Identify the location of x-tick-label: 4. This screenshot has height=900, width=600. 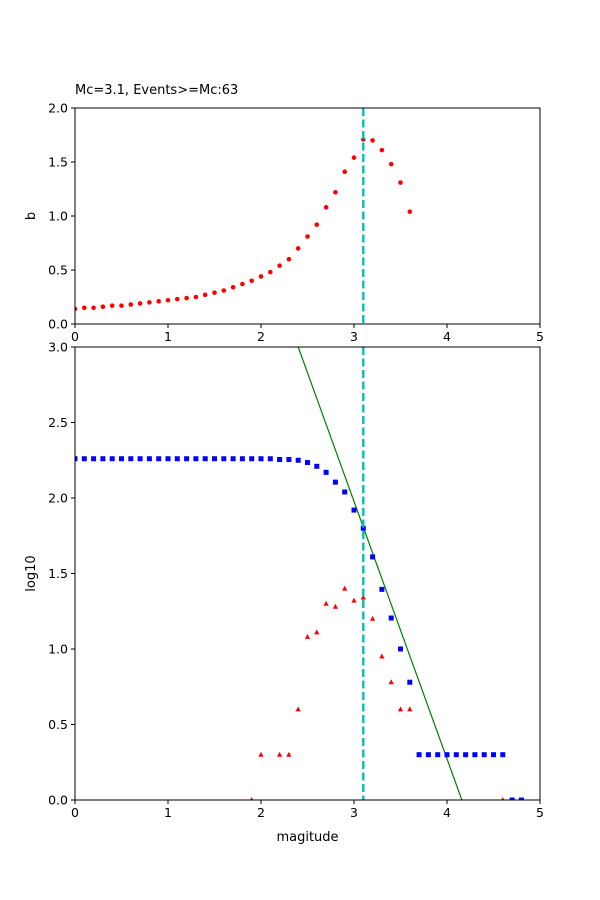
(447, 812).